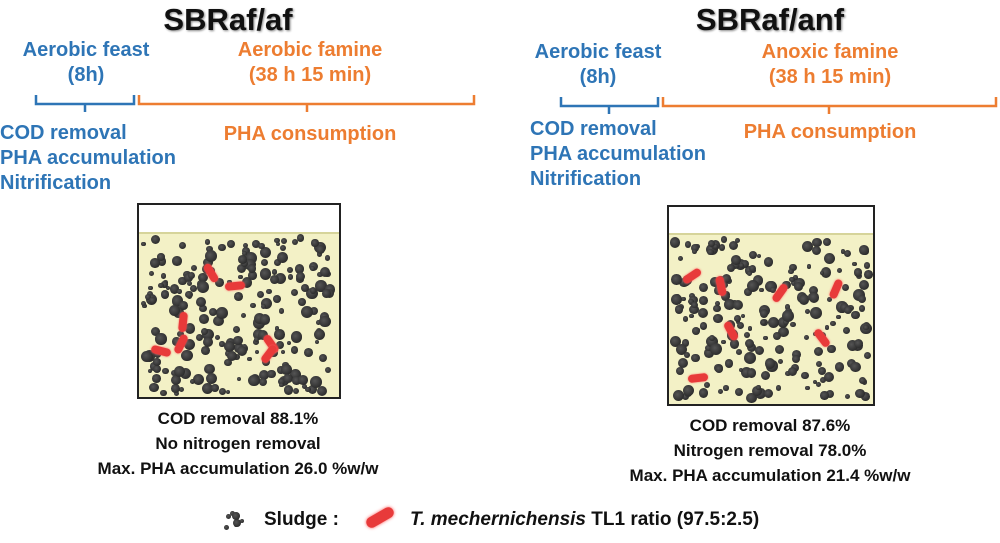 The height and width of the screenshot is (543, 1000). I want to click on right-feast-duration: (8h), so click(598, 77).